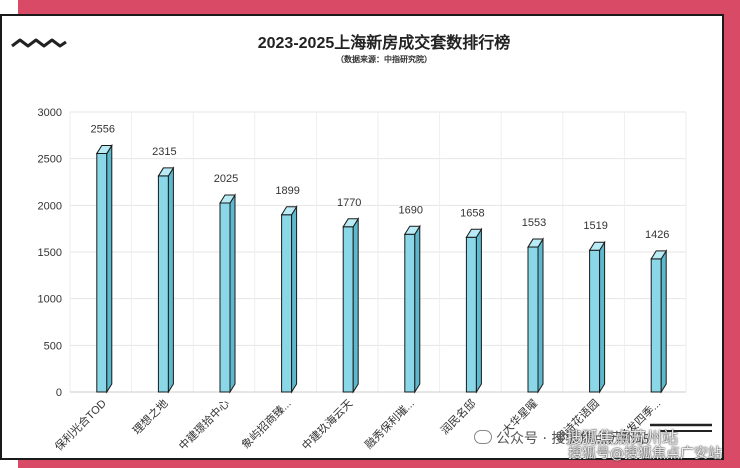  I want to click on bar-value-label: 1426, so click(657, 235).